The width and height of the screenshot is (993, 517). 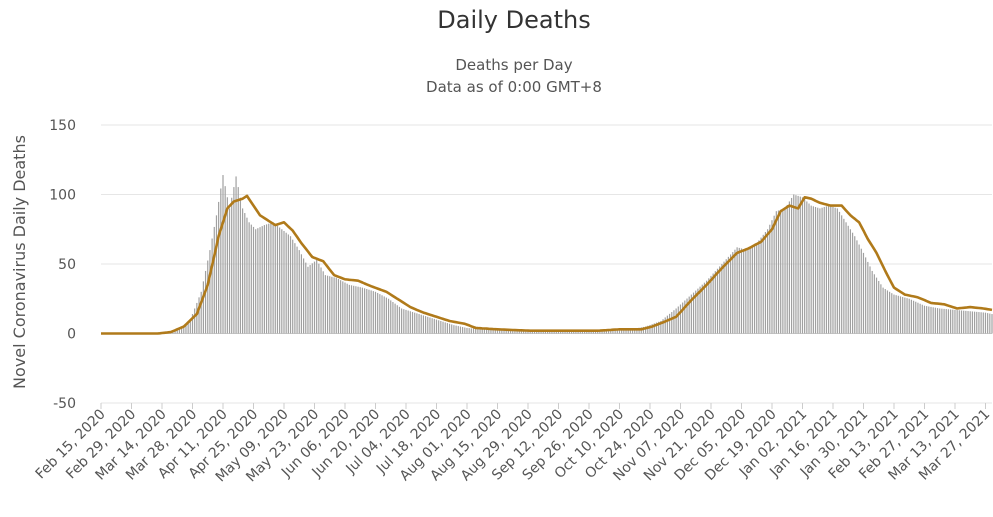 I want to click on y-tick-label: 50, so click(x=67, y=265).